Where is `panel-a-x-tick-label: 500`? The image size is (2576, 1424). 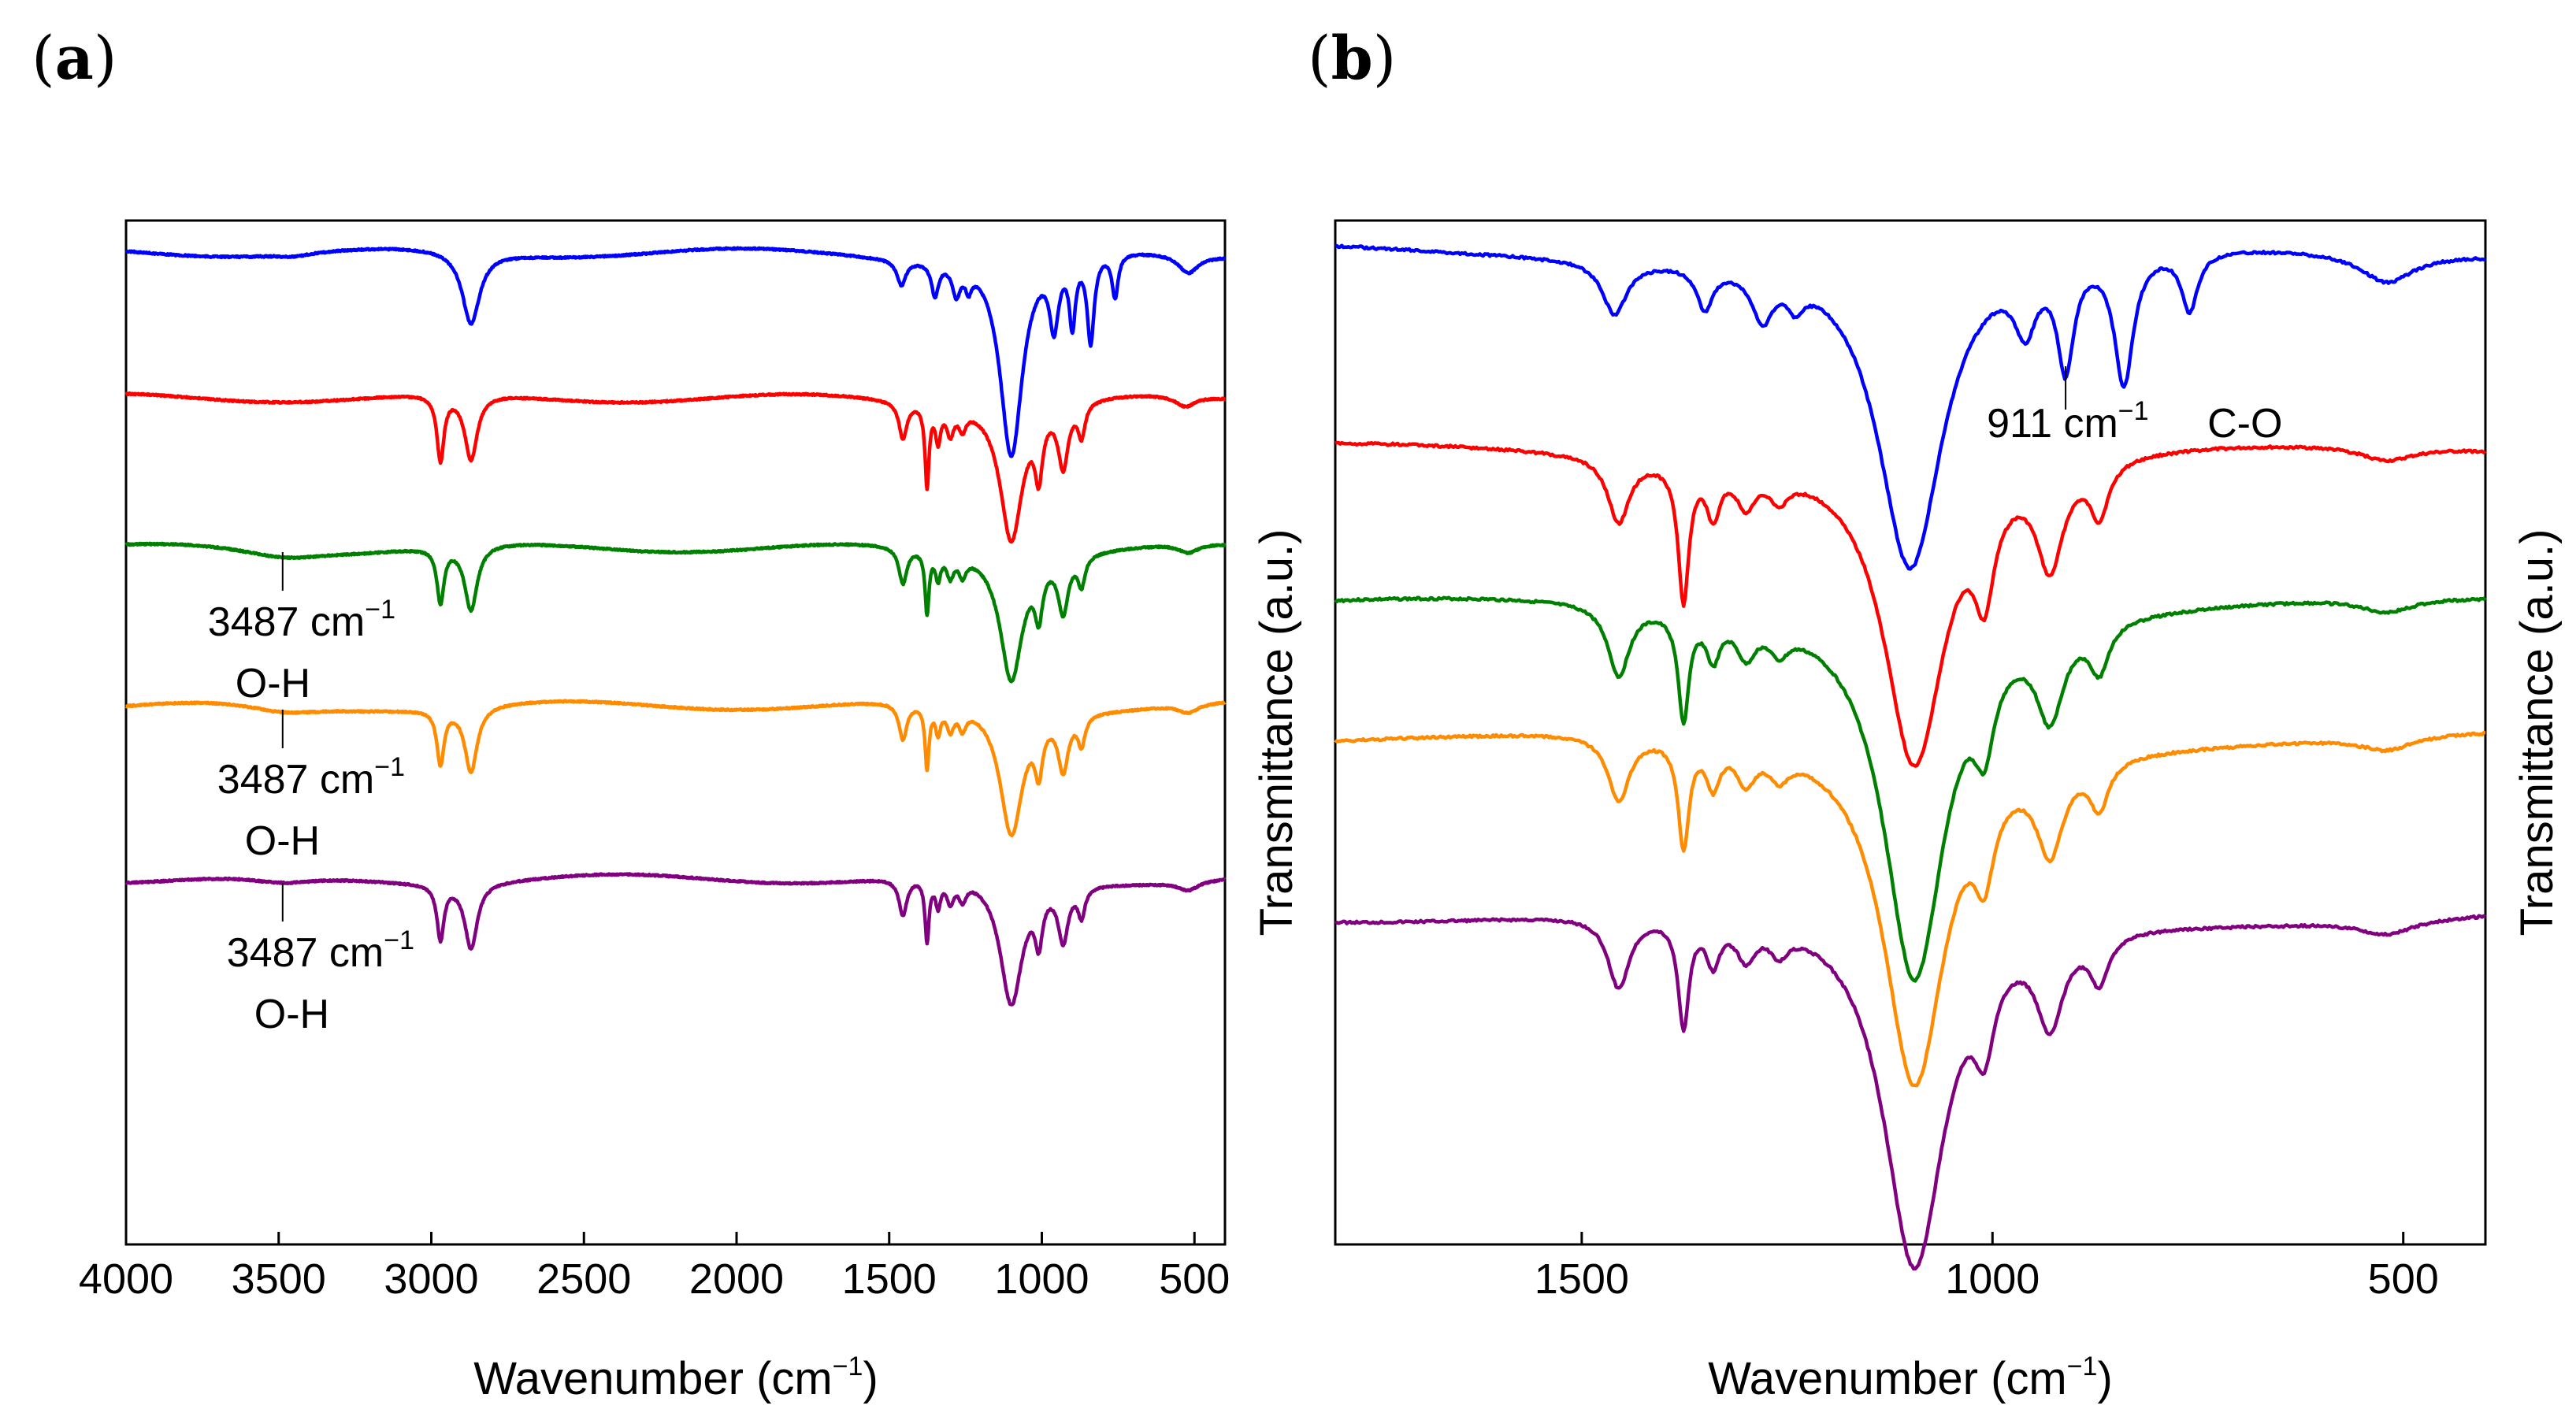
panel-a-x-tick-label: 500 is located at coordinates (1194, 1279).